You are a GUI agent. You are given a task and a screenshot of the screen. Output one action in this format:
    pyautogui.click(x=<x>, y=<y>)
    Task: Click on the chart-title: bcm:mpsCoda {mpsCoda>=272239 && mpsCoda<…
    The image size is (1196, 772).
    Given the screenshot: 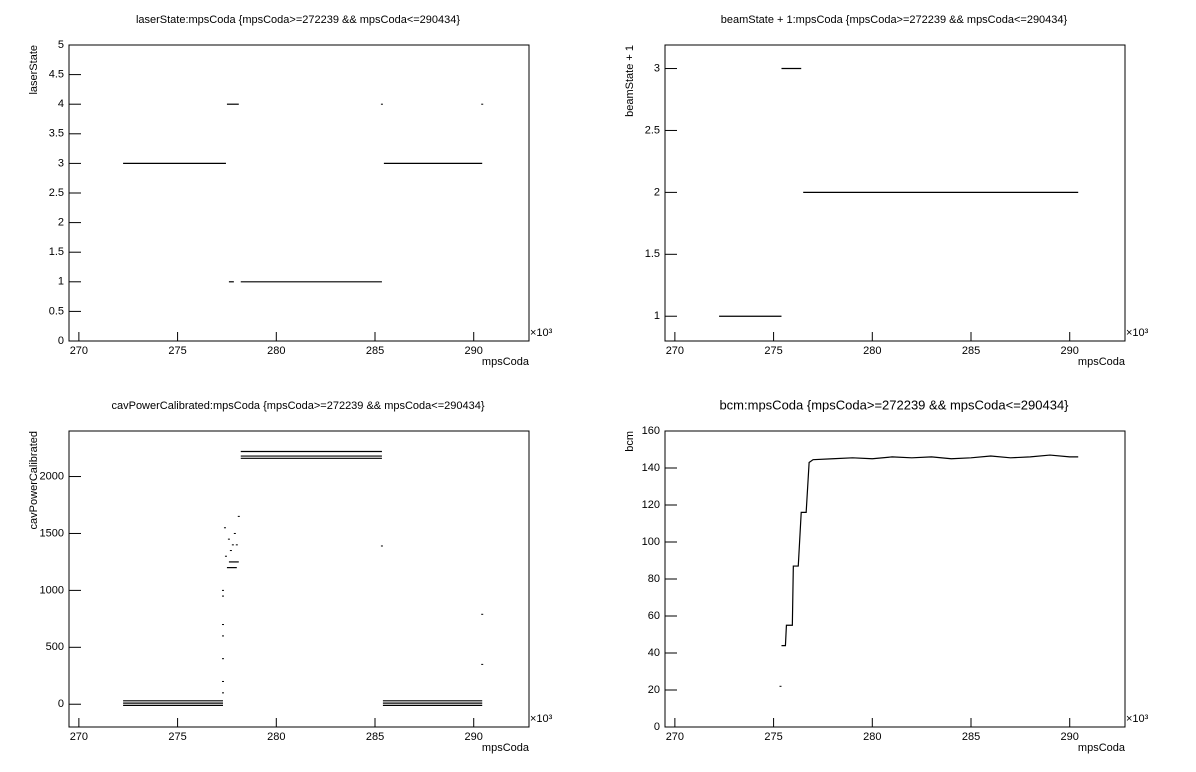 What is the action you would take?
    pyautogui.click(x=894, y=404)
    